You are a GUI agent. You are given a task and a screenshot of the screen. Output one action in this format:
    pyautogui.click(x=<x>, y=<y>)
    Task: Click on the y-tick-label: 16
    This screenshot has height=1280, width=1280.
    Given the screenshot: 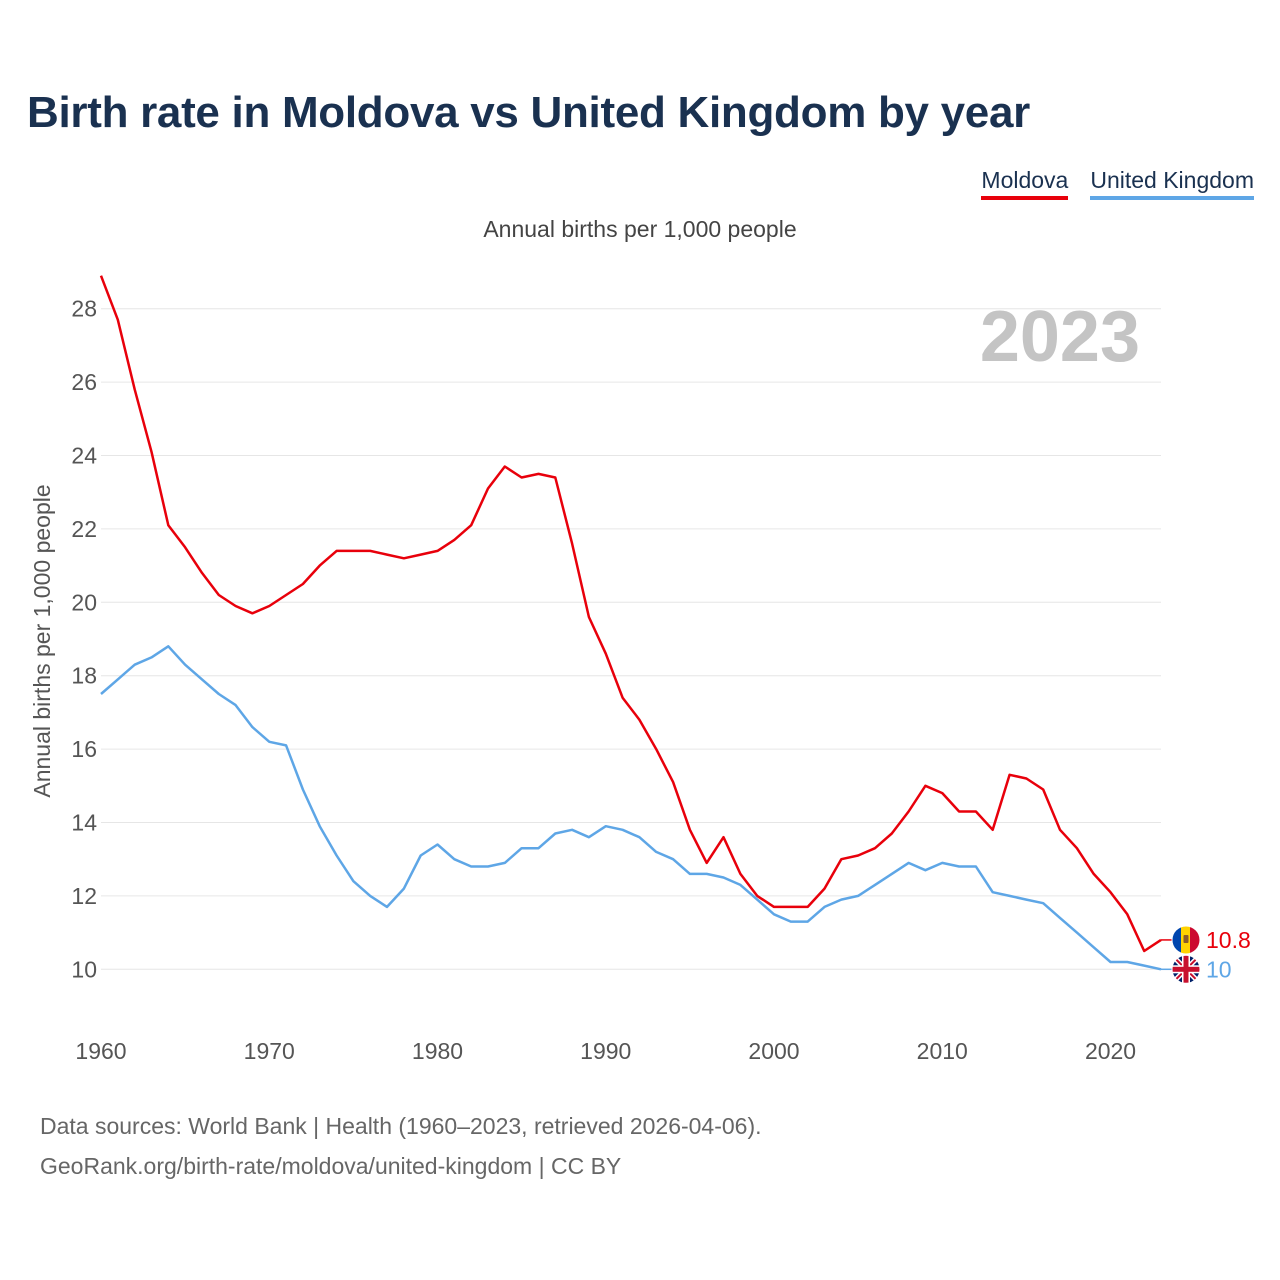 What is the action you would take?
    pyautogui.click(x=84, y=749)
    